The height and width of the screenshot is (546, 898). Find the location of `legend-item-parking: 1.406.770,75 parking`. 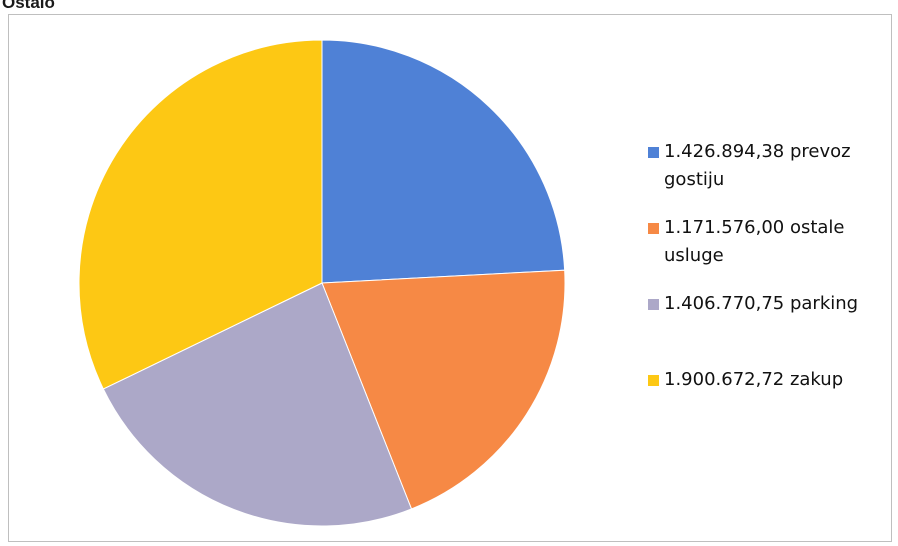

legend-item-parking: 1.406.770,75 parking is located at coordinates (768, 304).